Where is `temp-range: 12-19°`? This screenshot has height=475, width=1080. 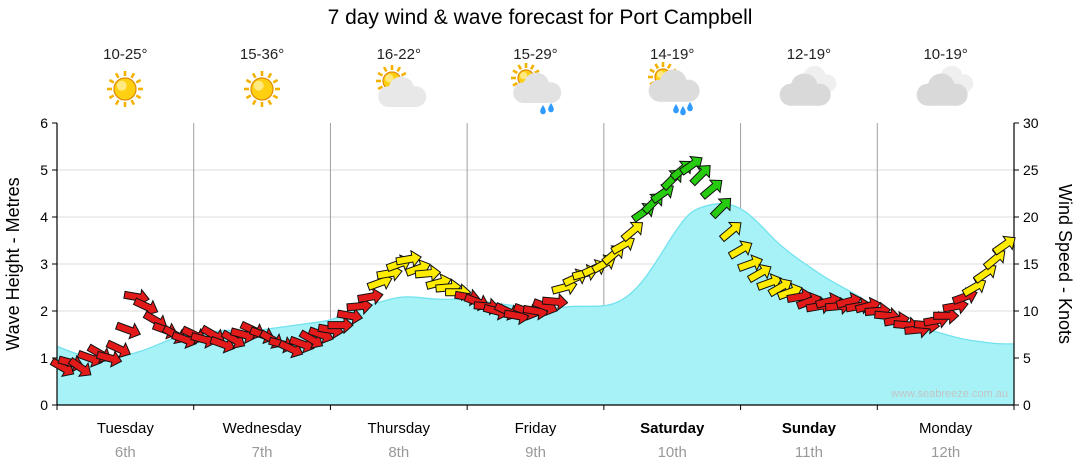
temp-range: 12-19° is located at coordinates (809, 54).